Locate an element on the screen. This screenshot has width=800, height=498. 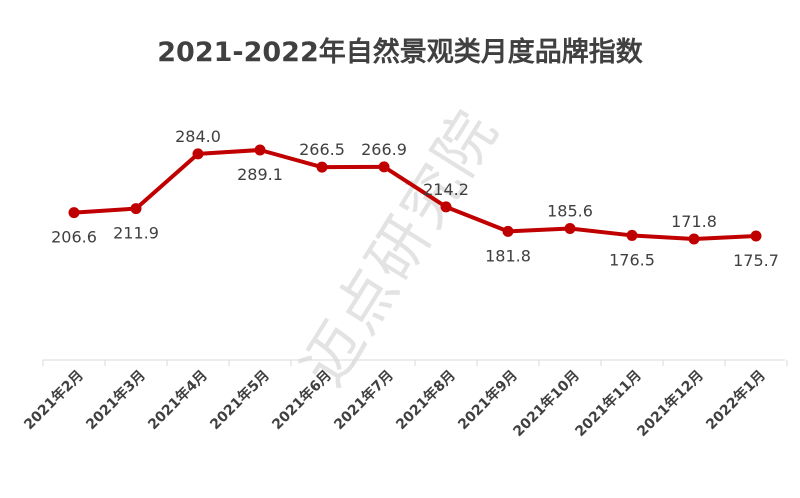
x-tick-label: 2021年9月 is located at coordinates (488, 400).